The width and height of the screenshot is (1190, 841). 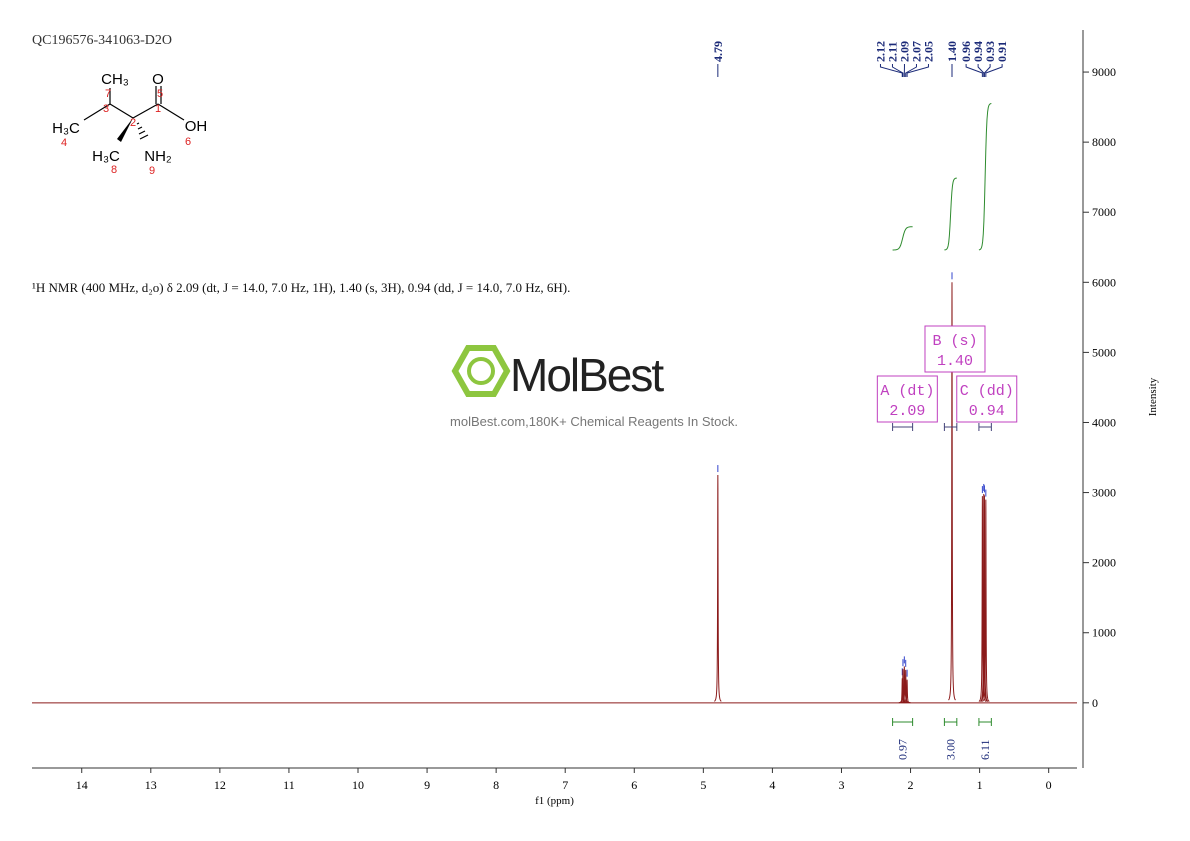 I want to click on atom-number: 2, so click(x=133, y=123).